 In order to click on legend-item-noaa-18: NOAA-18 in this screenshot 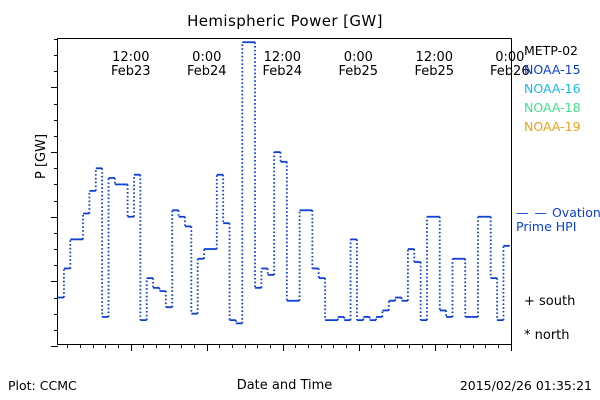, I will do `click(552, 107)`.